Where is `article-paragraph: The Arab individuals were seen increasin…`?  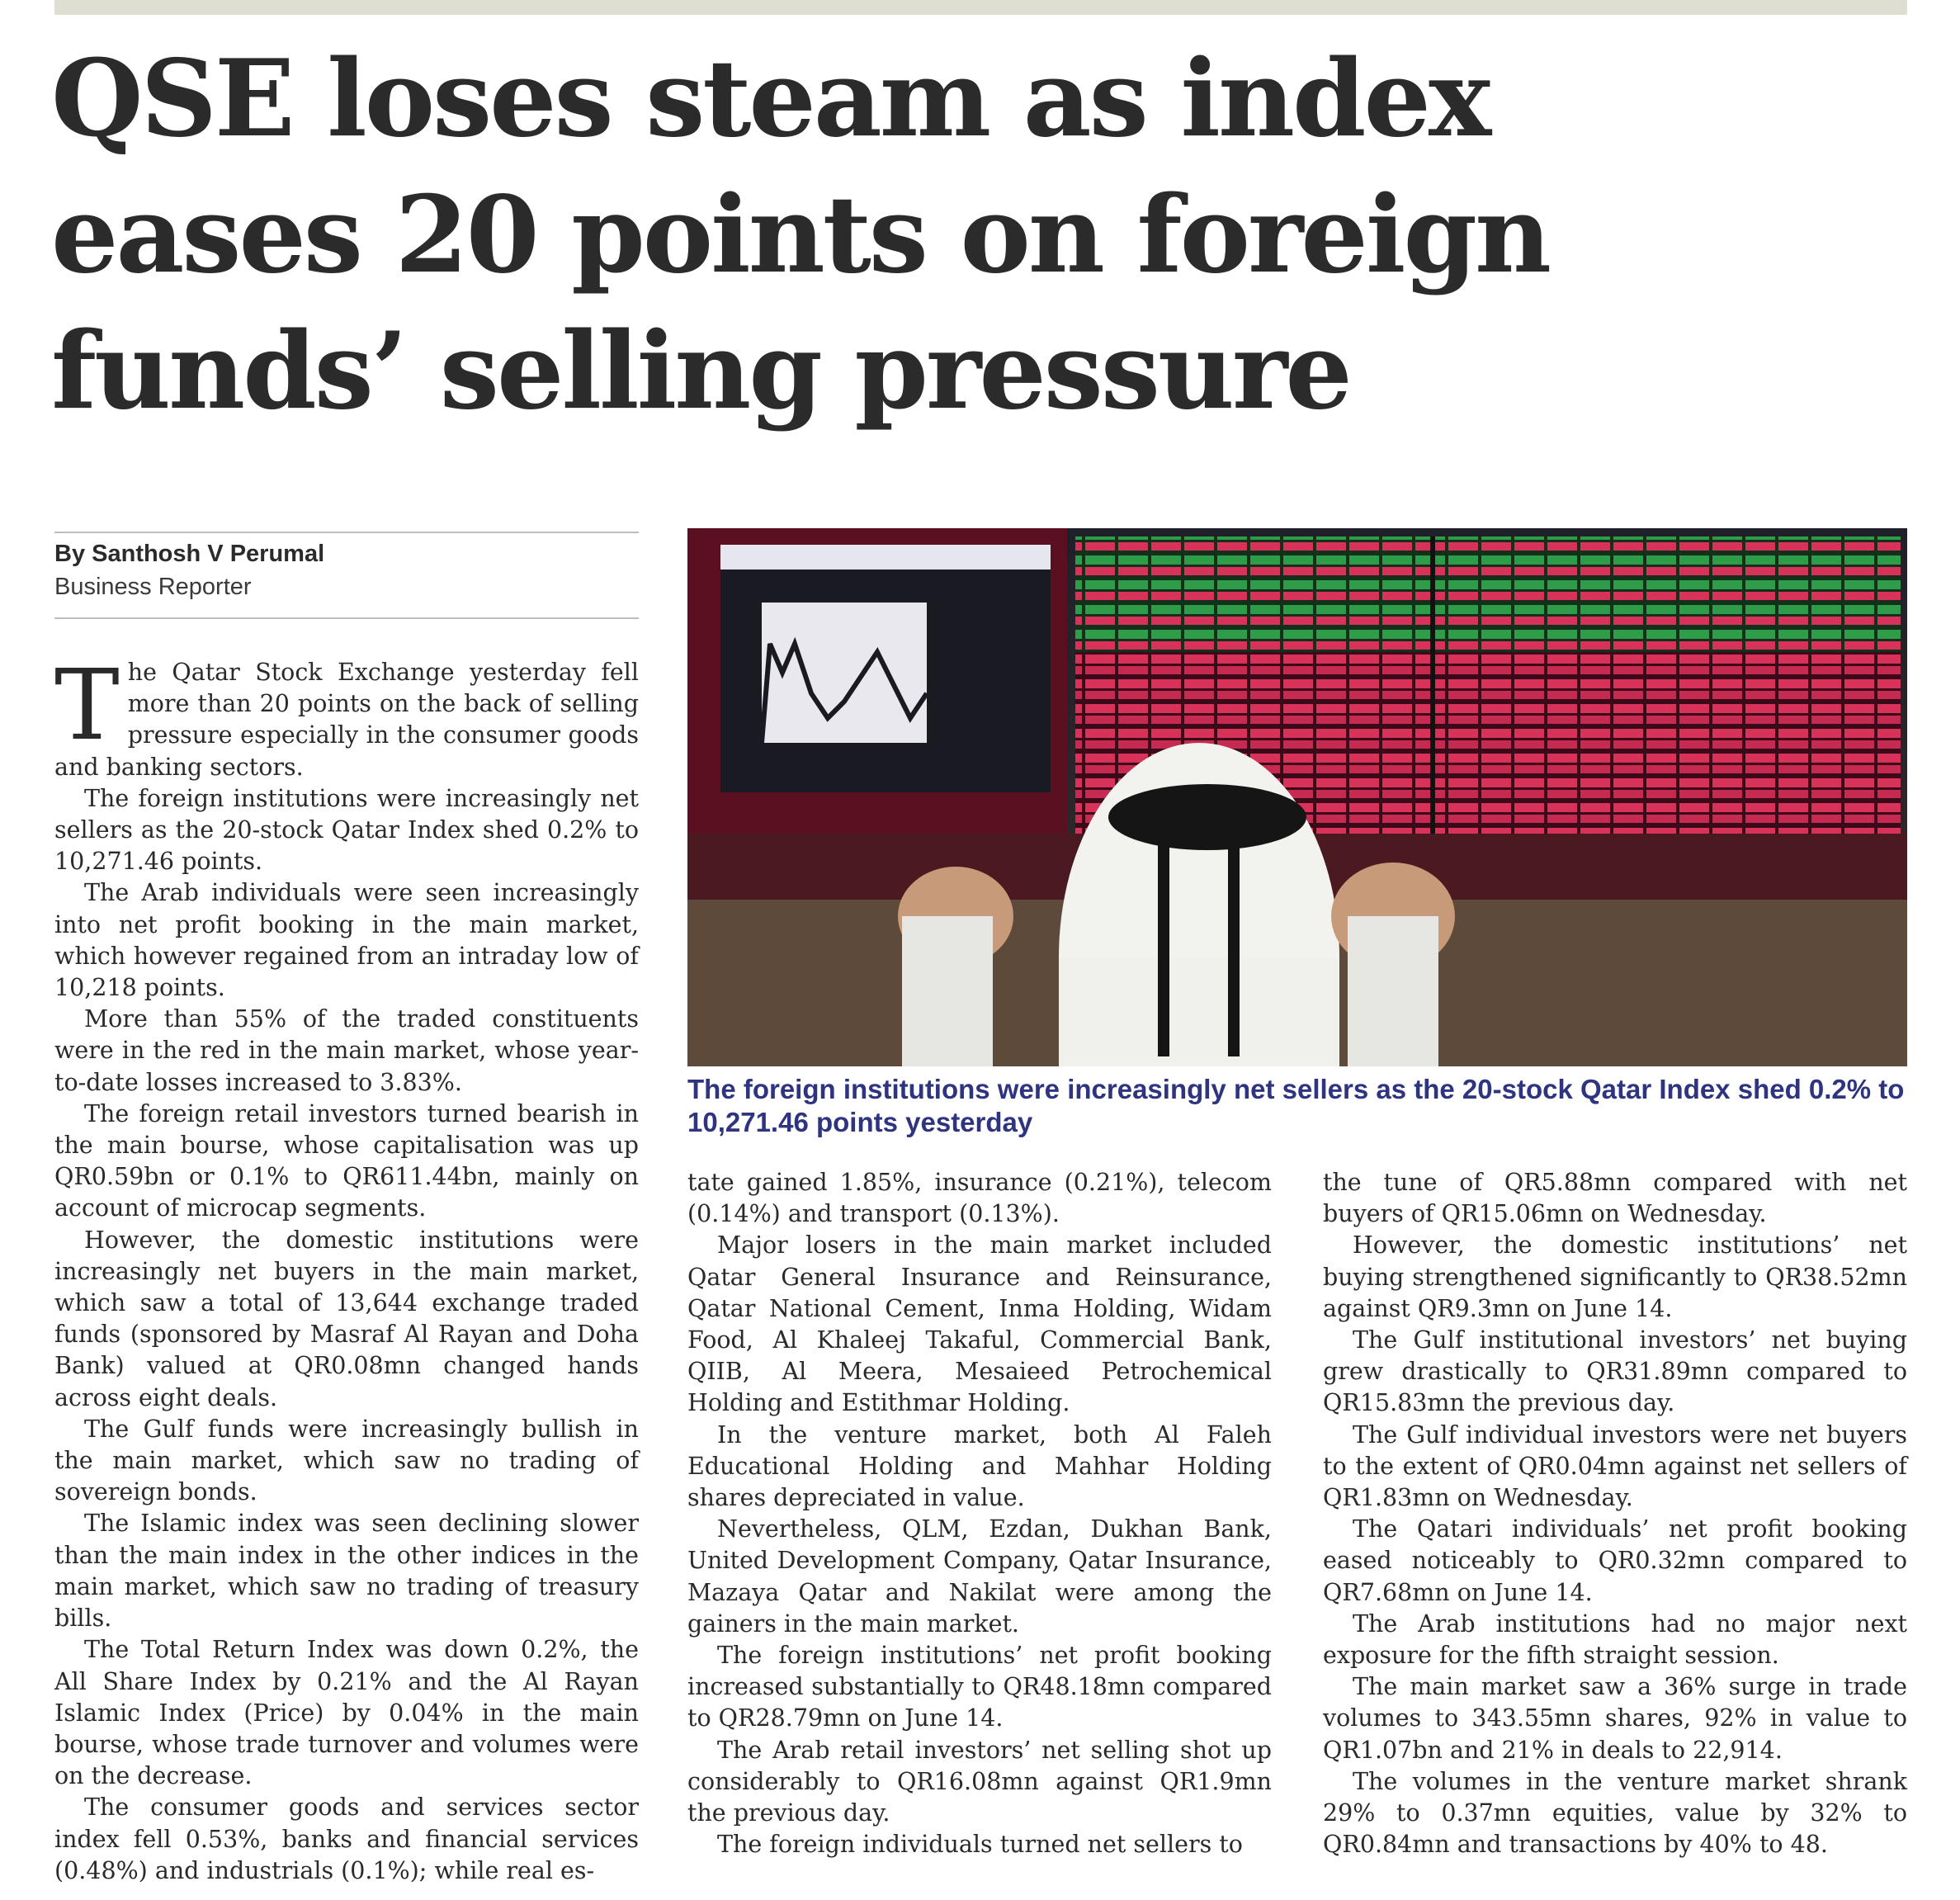
article-paragraph: The Arab individuals were seen increasin… is located at coordinates (346, 941).